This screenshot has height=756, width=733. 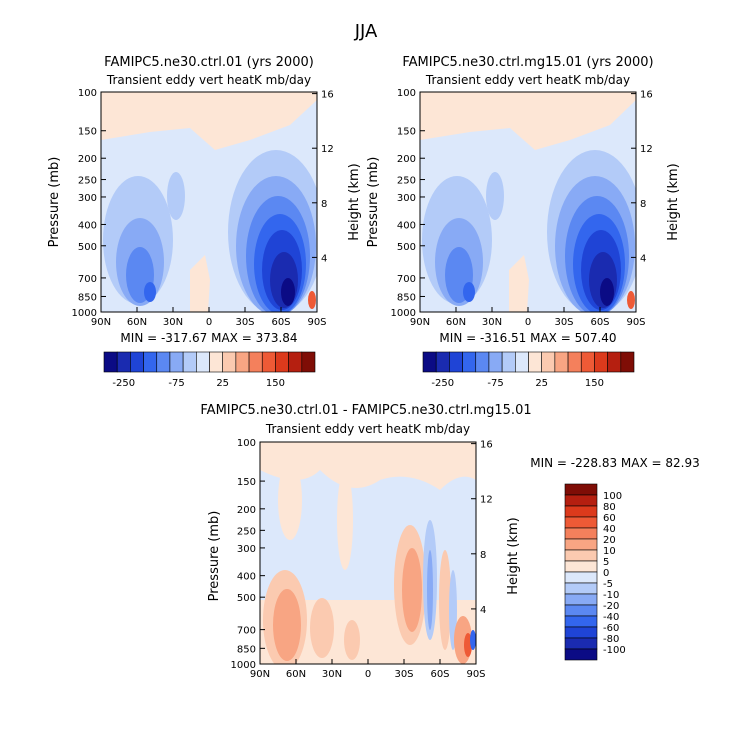 I want to click on y2tick-label: 16, so click(x=486, y=445).